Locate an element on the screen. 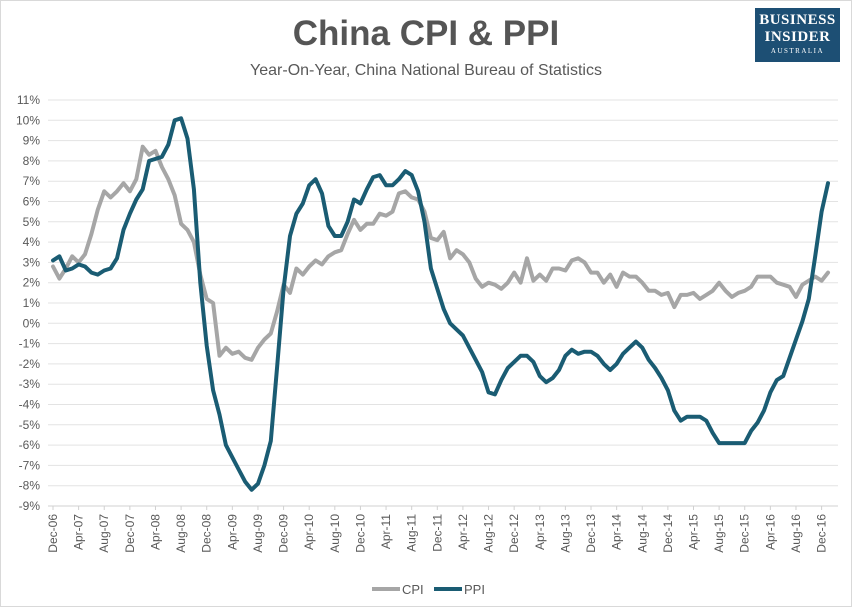 This screenshot has width=852, height=607. x-tick-label: Aug-14 is located at coordinates (642, 533).